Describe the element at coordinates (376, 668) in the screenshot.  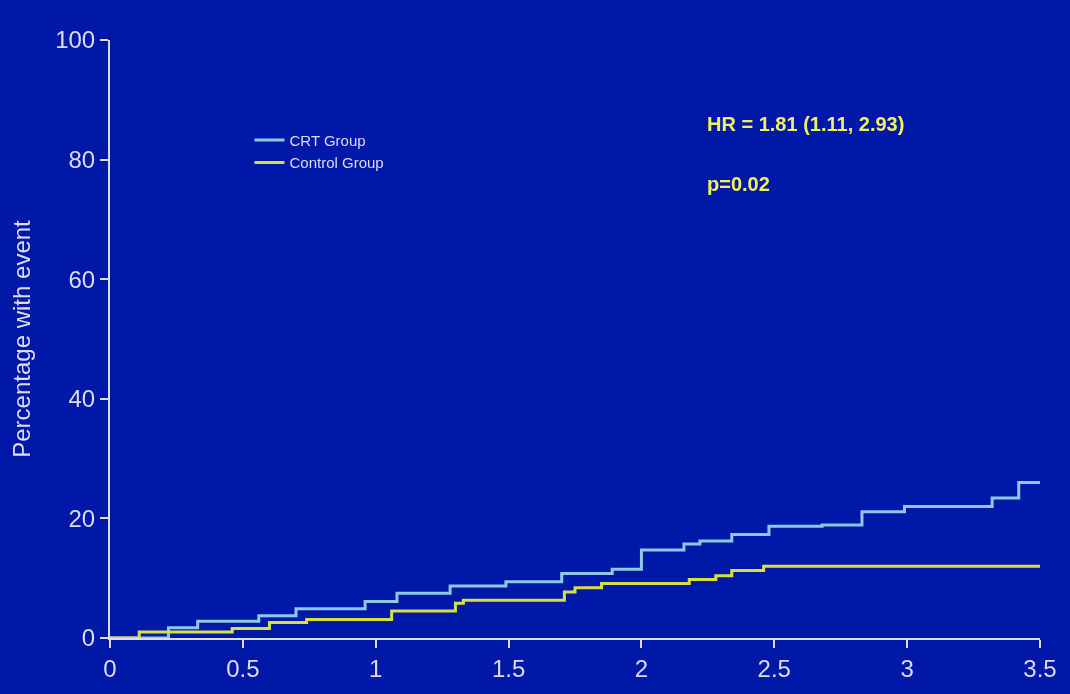
I see `x-tick-label: 1` at that location.